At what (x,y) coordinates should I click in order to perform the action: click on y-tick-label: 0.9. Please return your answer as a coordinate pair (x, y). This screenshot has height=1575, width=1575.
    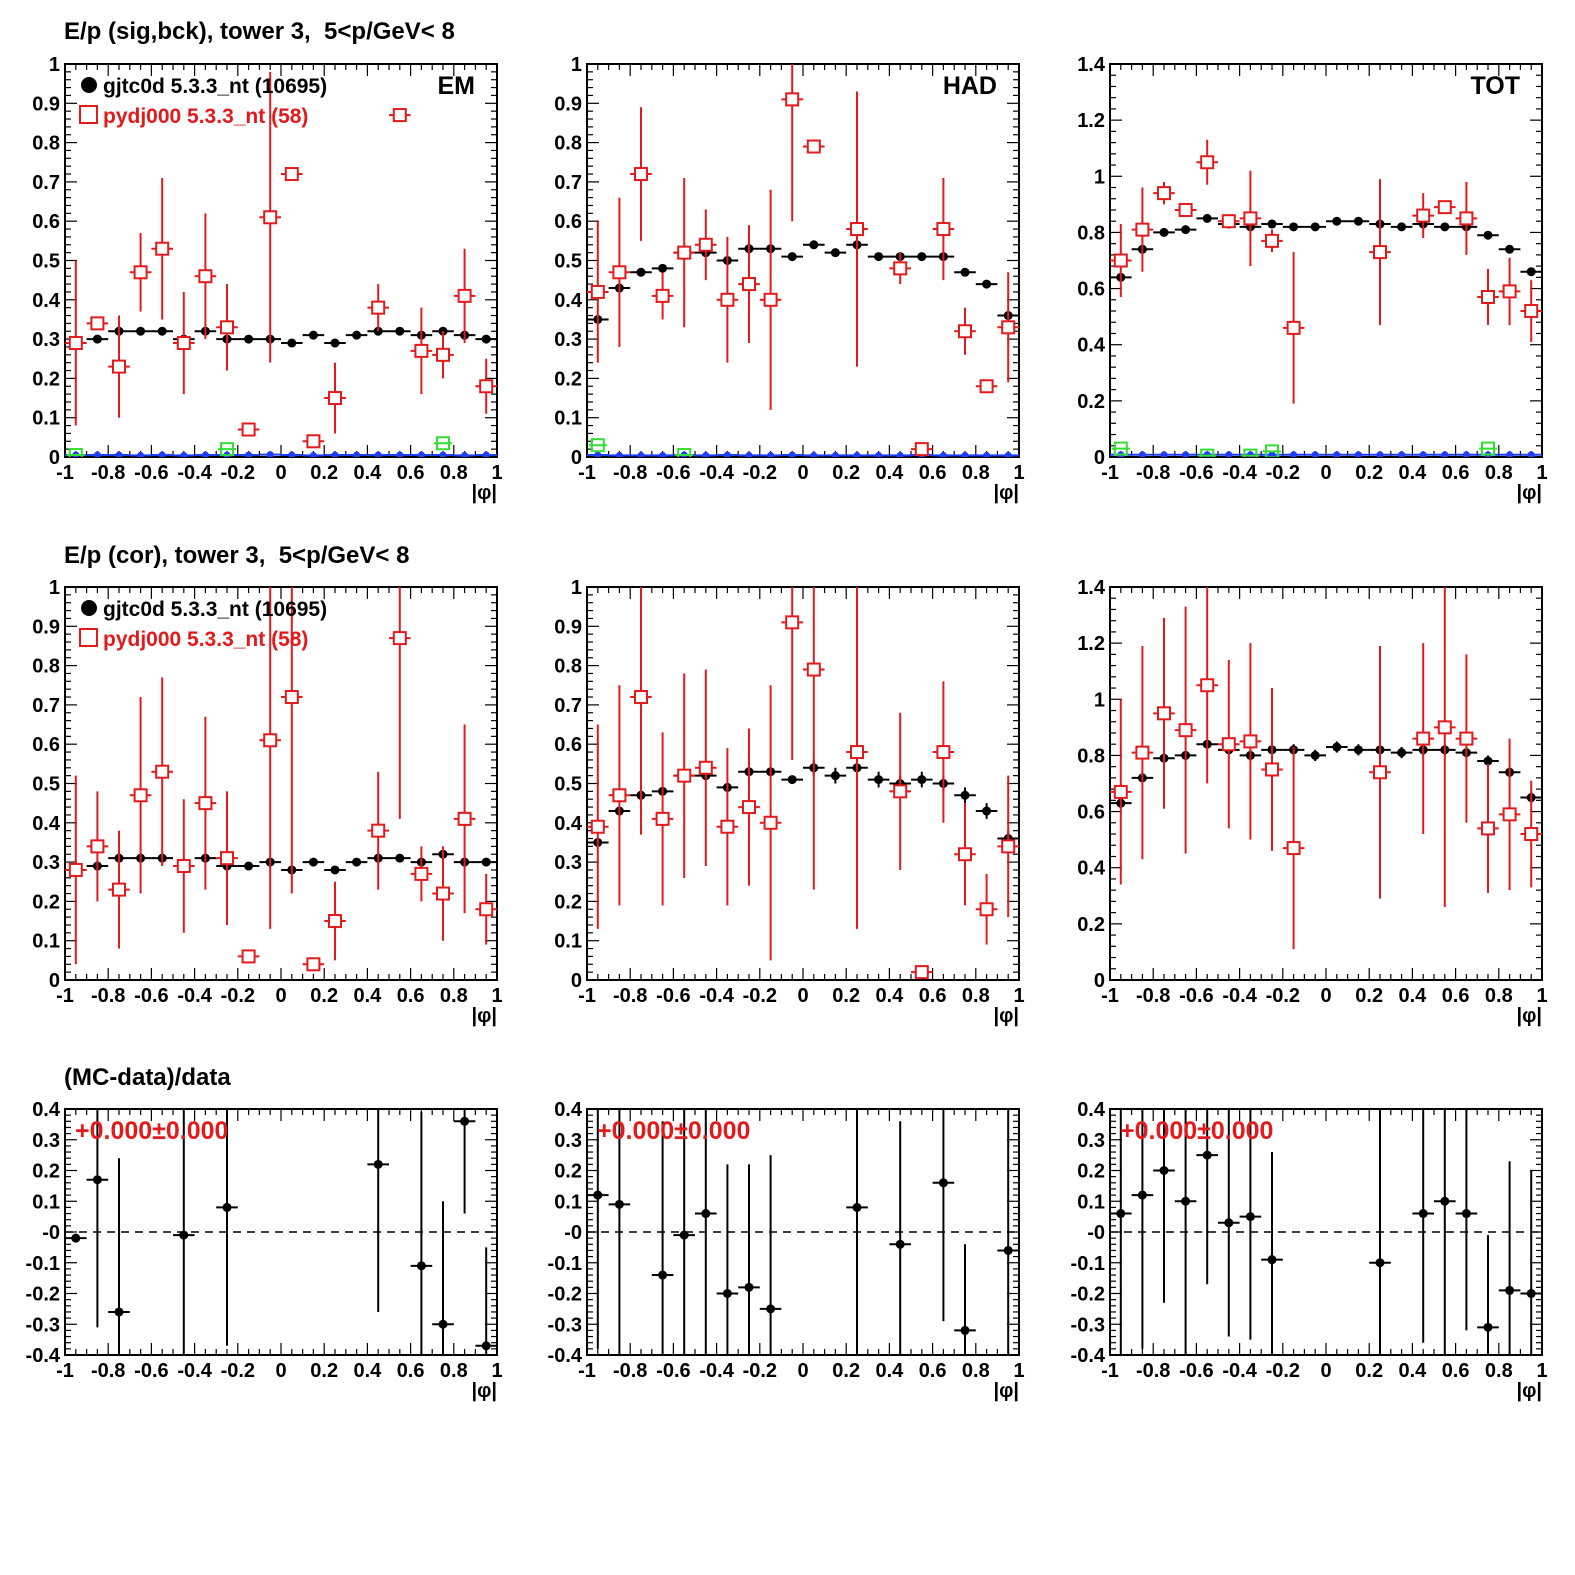
    Looking at the image, I should click on (568, 104).